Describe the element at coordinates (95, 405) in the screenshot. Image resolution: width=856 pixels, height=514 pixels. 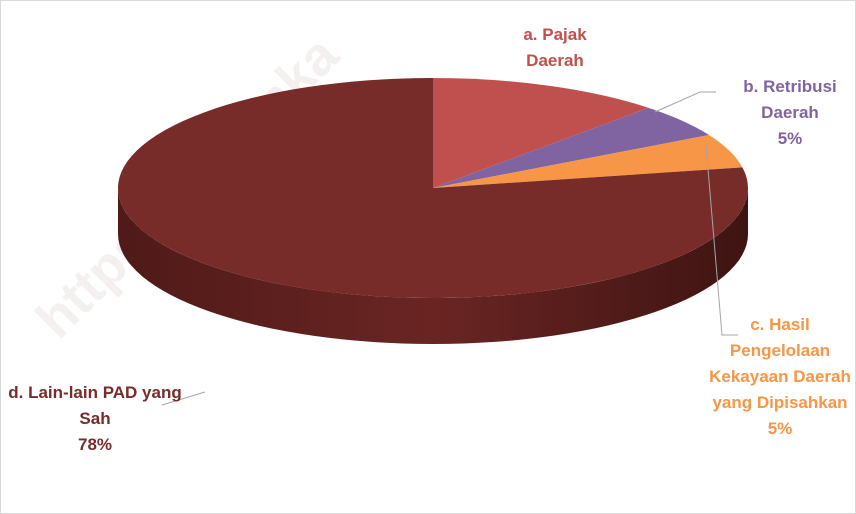
I see `category-label: d. Lain-lain PAD yang Sah` at that location.